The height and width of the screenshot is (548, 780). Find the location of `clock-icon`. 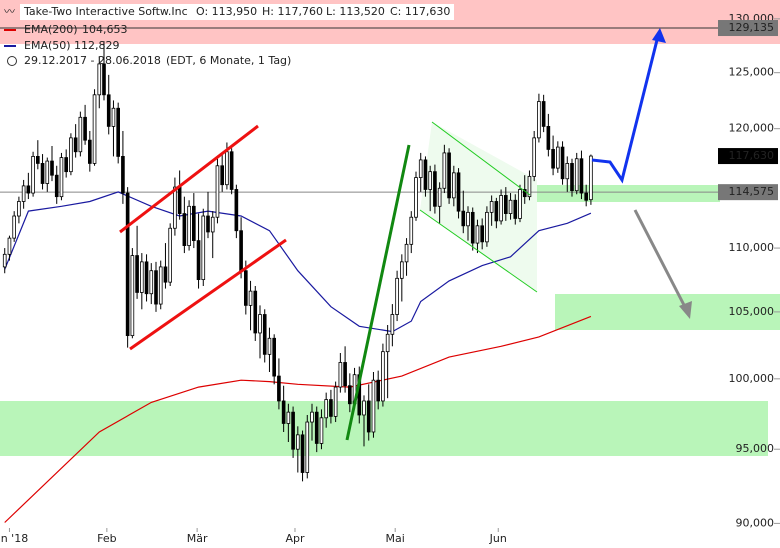

clock-icon is located at coordinates (12, 61).